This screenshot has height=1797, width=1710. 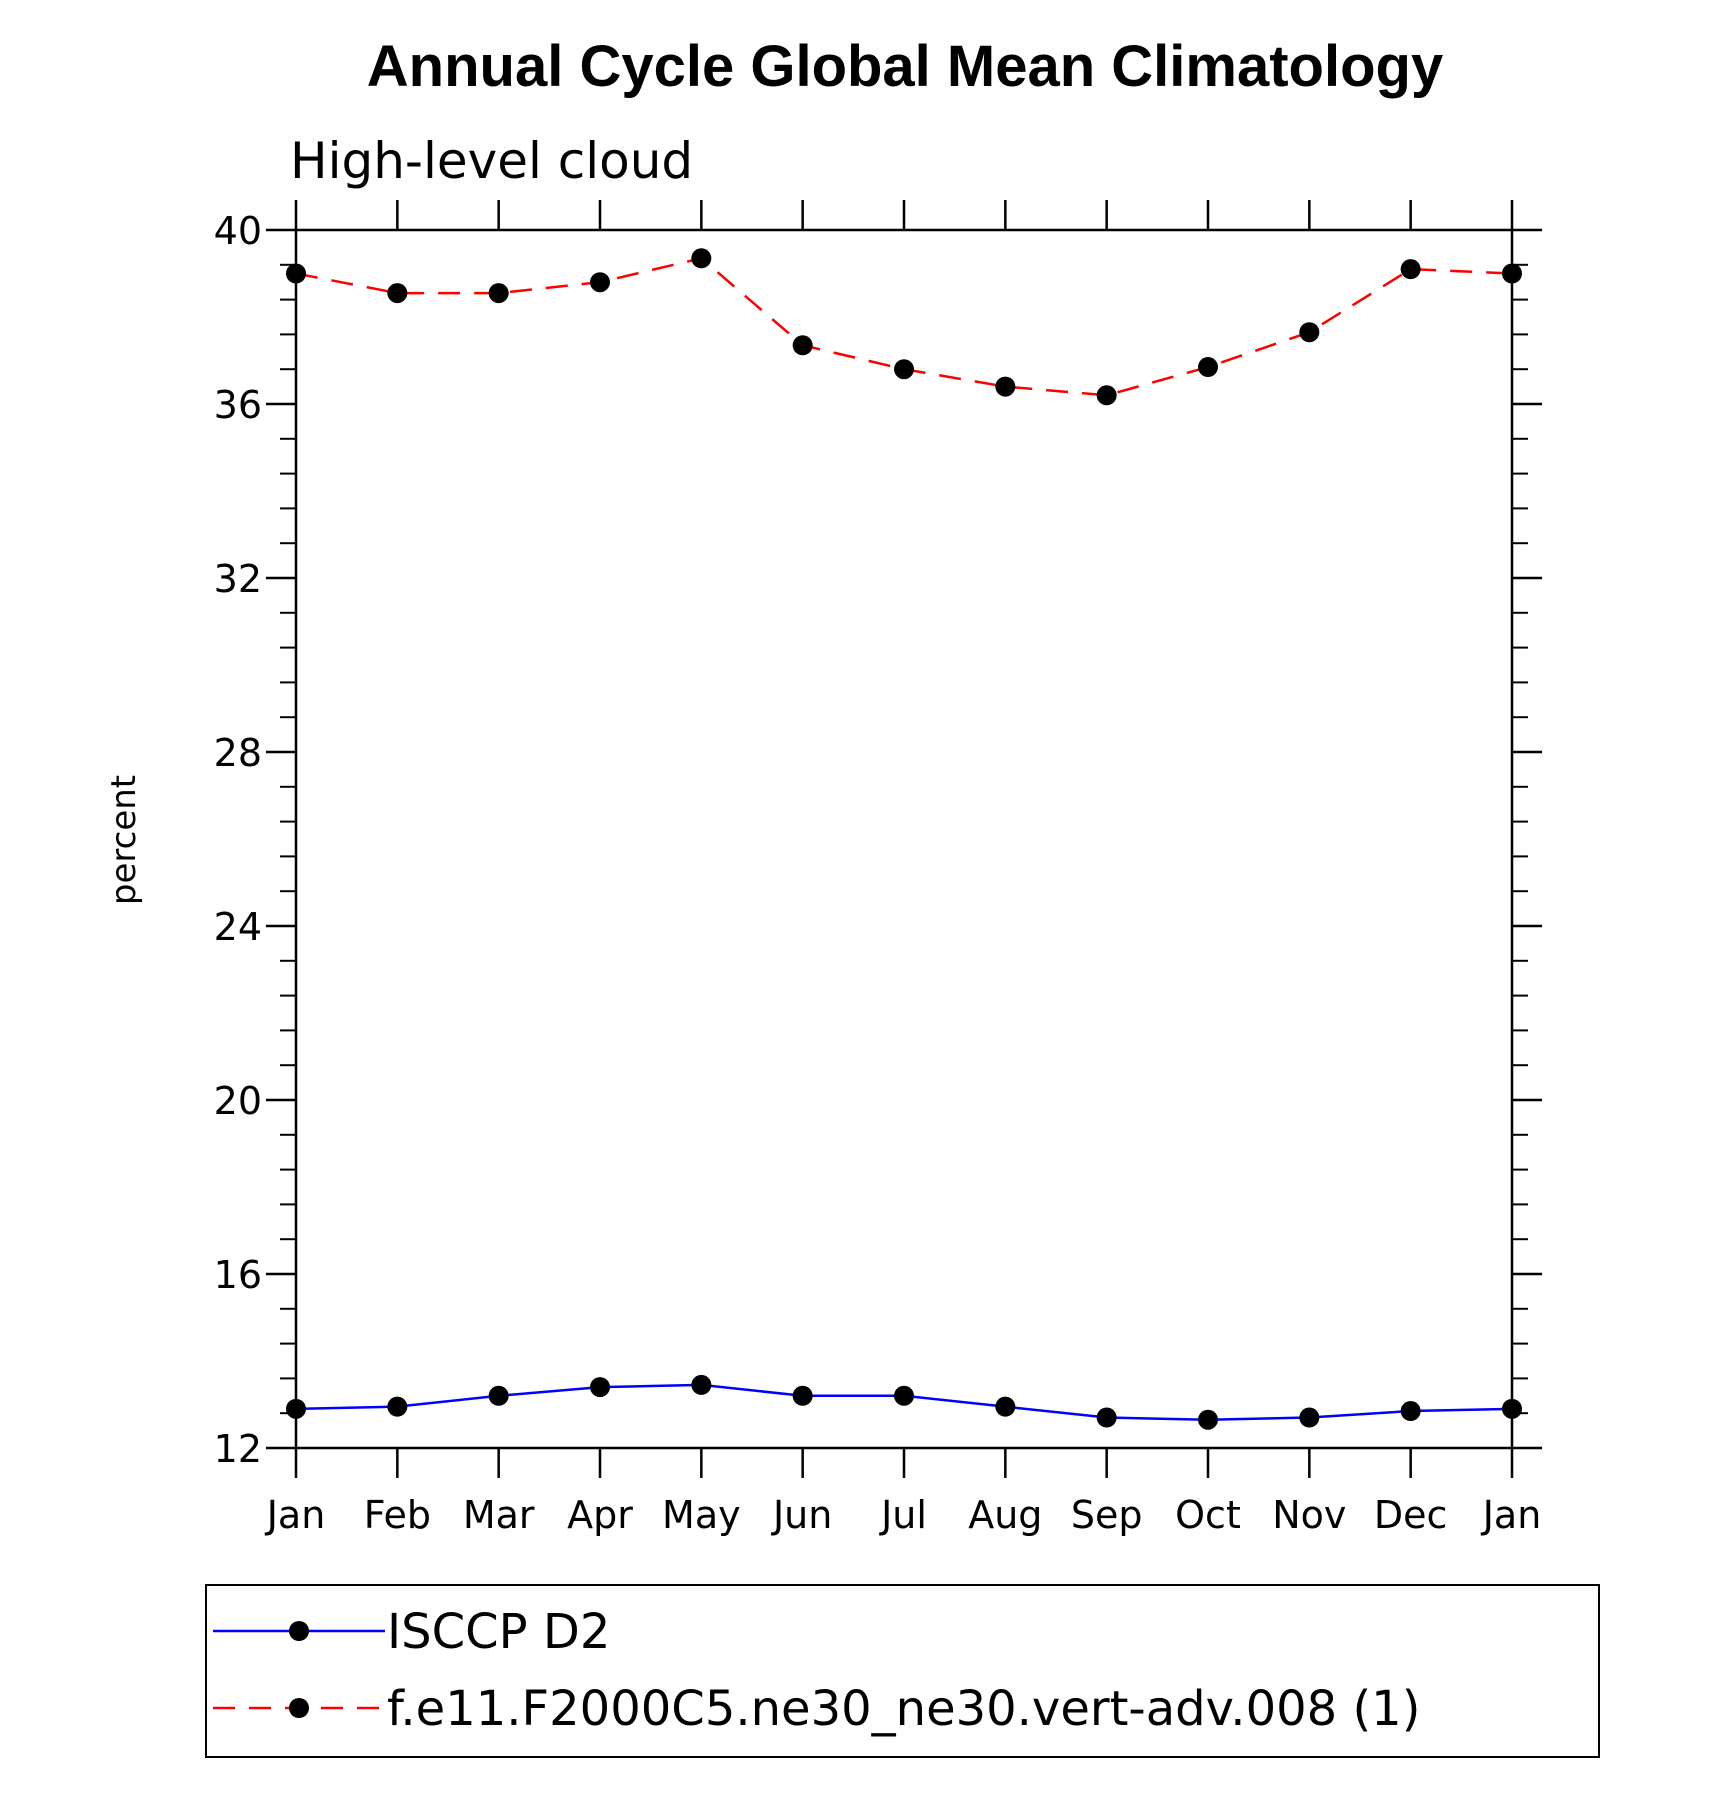 What do you see at coordinates (397, 1515) in the screenshot?
I see `x-tick-label: Feb` at bounding box center [397, 1515].